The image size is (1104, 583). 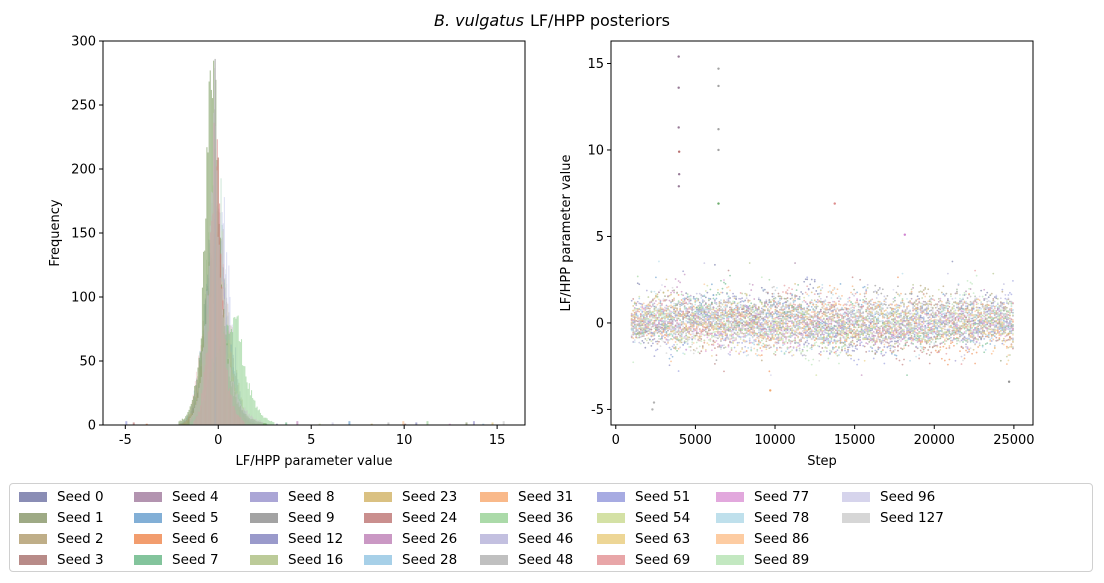 I want to click on y-tick-label: 150, so click(x=83, y=234).